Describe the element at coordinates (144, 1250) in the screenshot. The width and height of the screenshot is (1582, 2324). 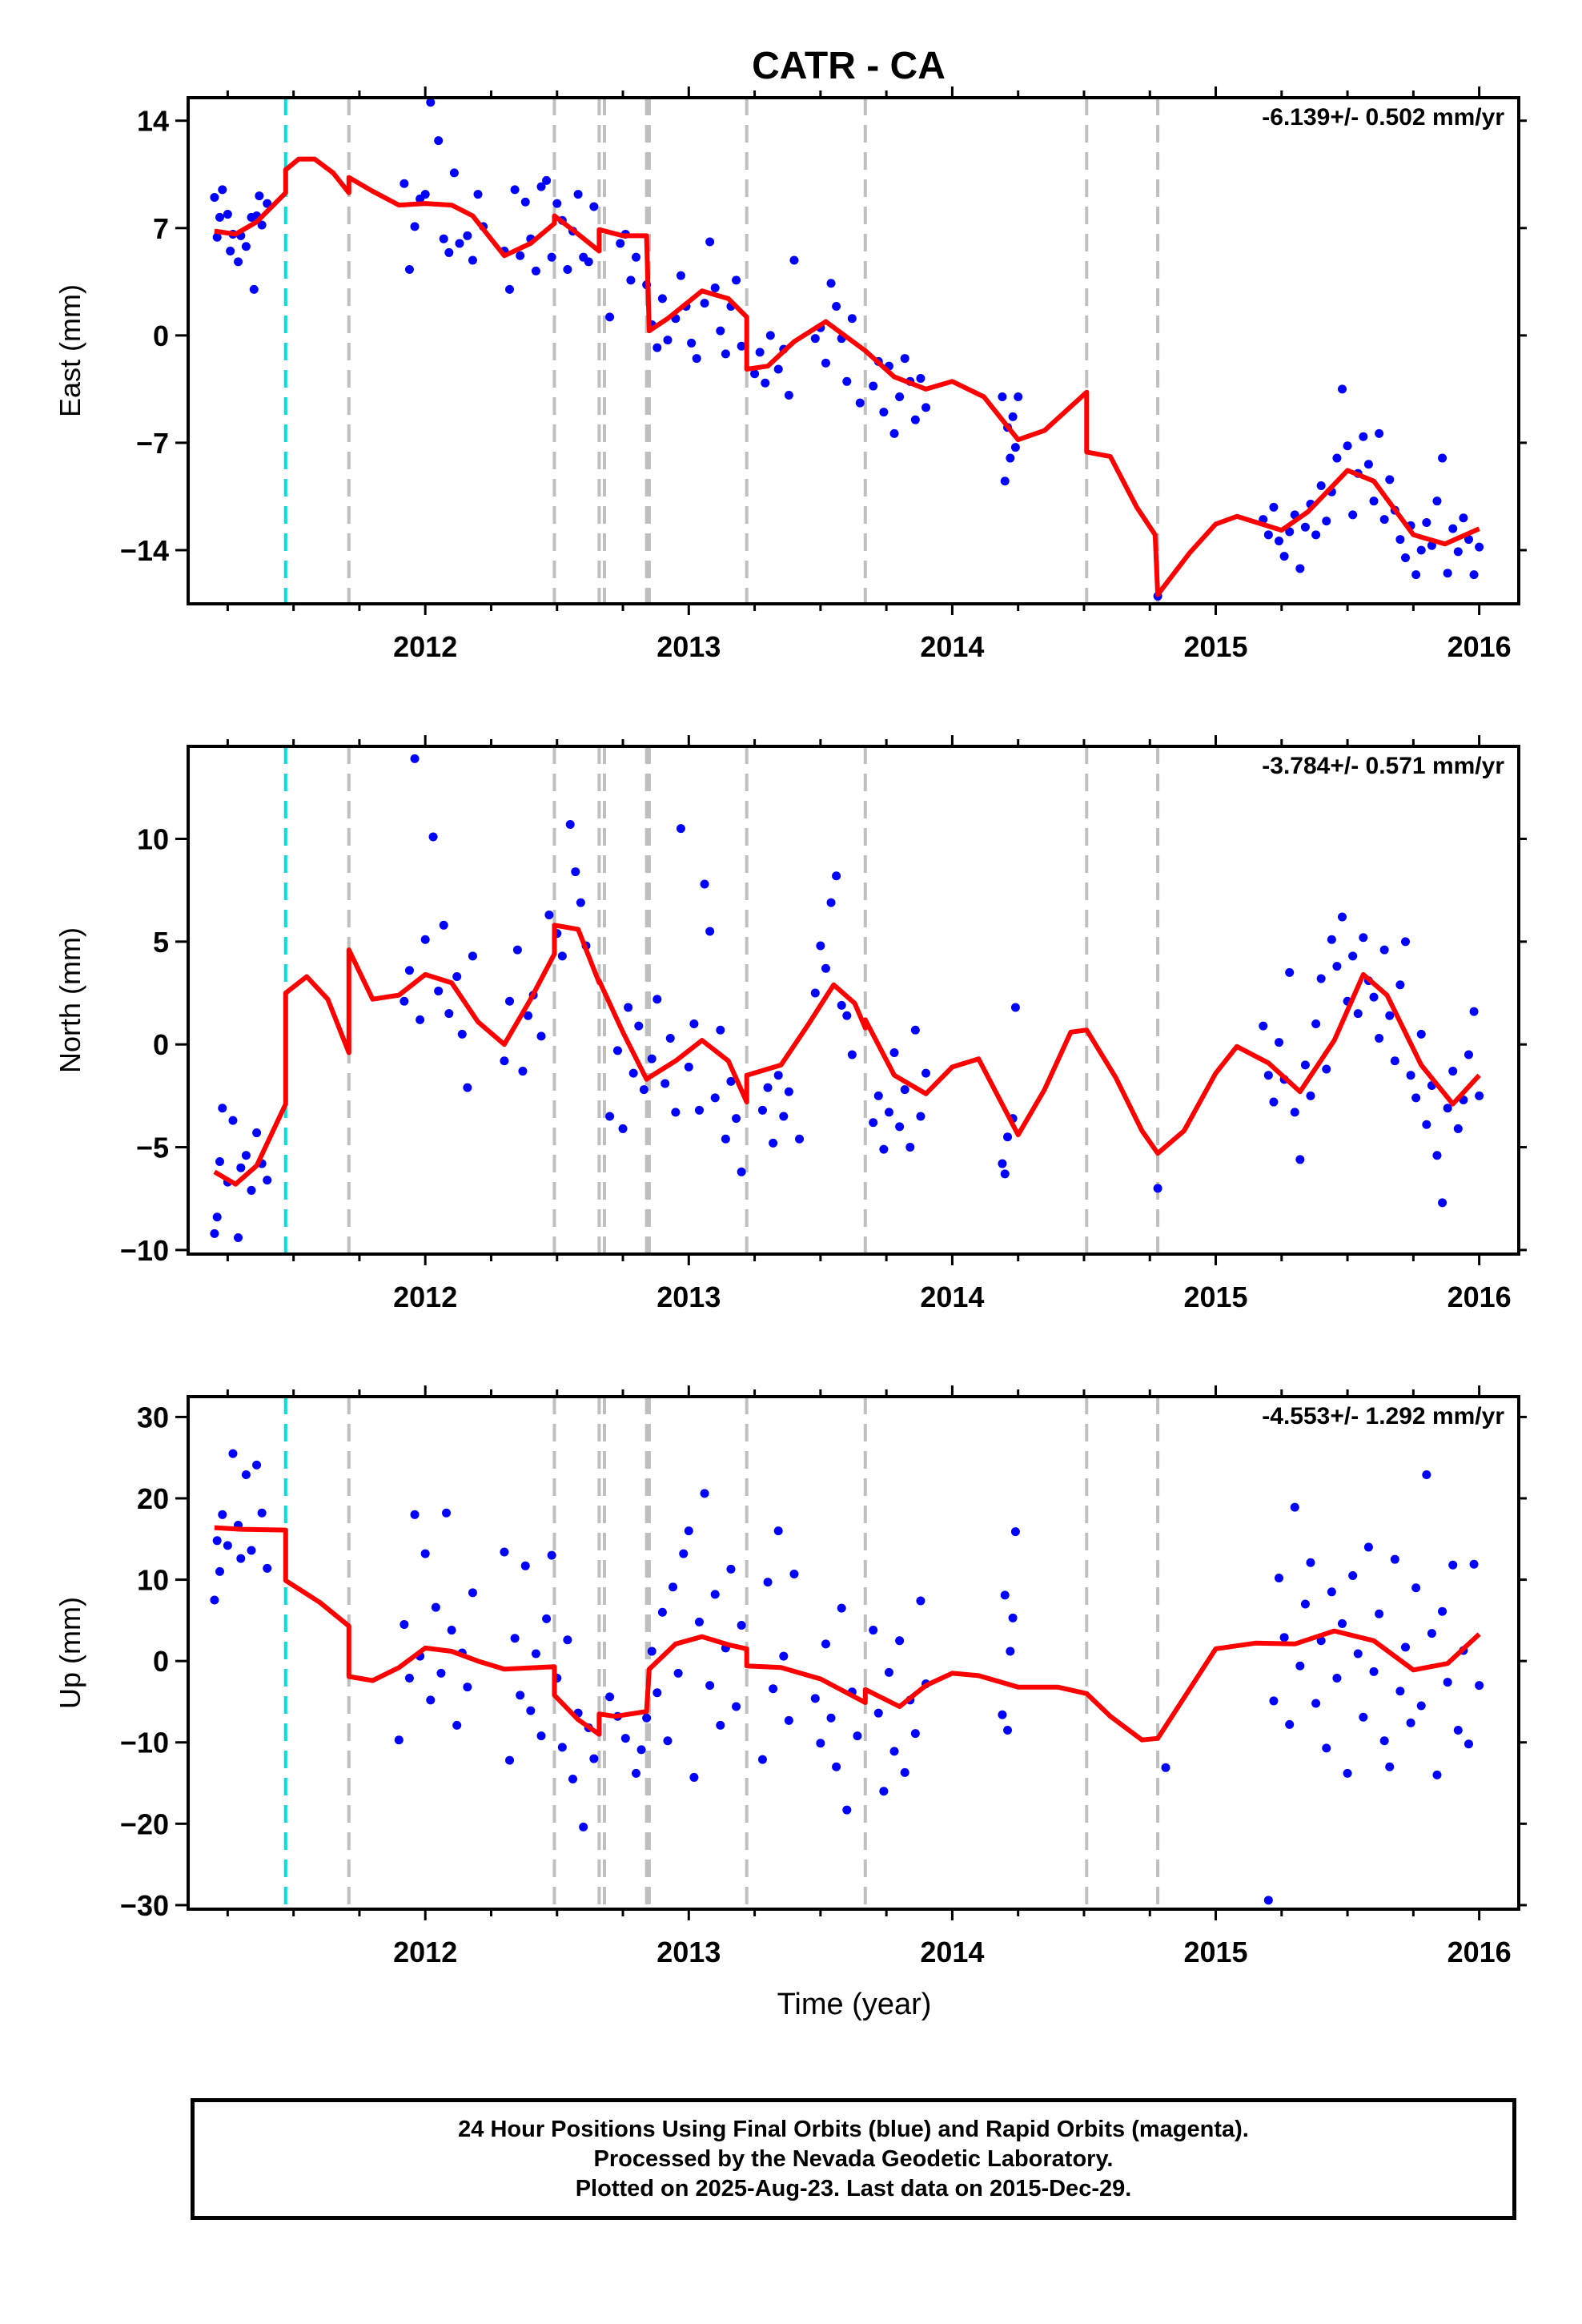
I see `y-tick-label: −10` at that location.